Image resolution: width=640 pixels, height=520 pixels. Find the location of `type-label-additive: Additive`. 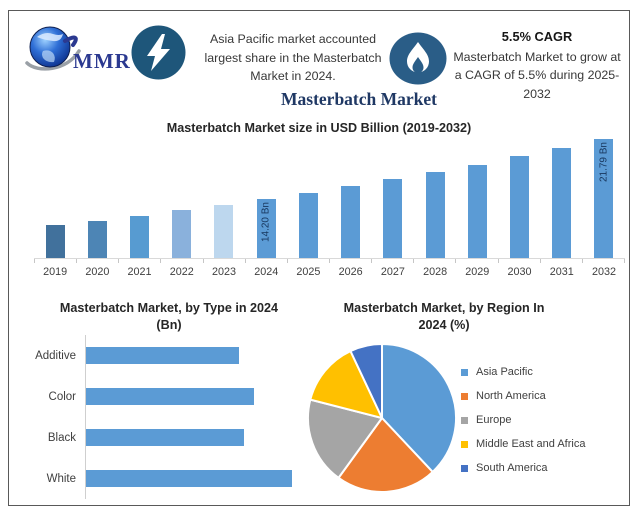

type-label-additive: Additive is located at coordinates (55, 355).